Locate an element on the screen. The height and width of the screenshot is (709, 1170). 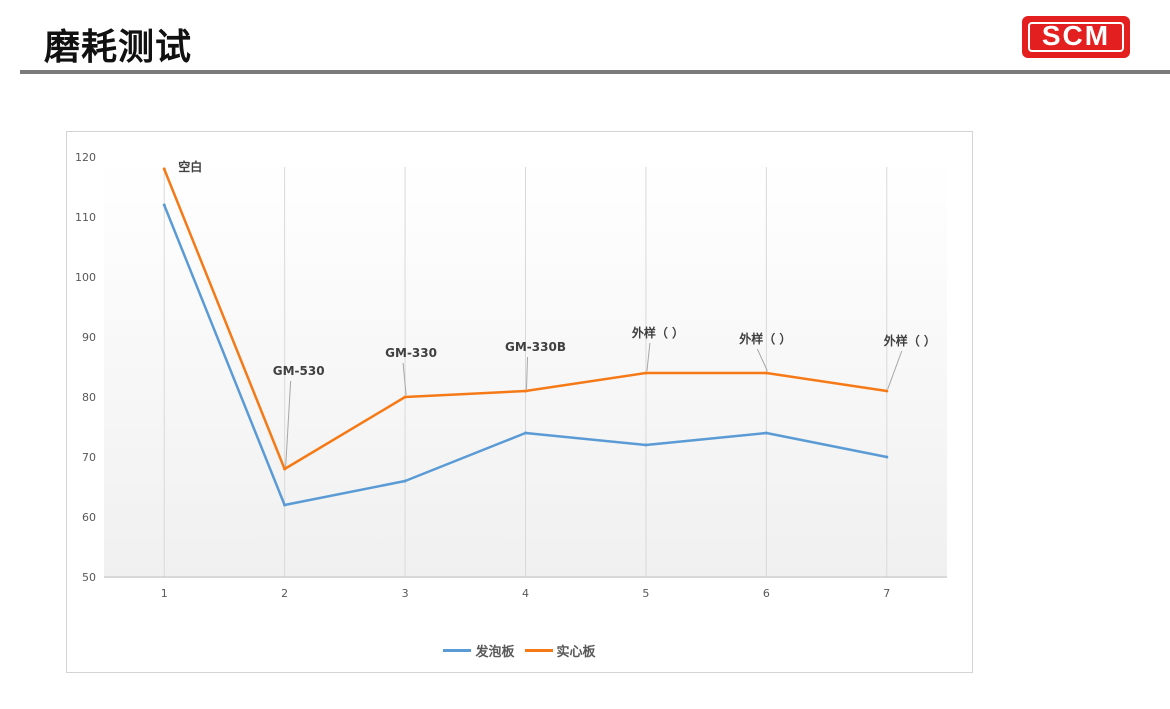
x-tick-label-7: 7 is located at coordinates (886, 593).